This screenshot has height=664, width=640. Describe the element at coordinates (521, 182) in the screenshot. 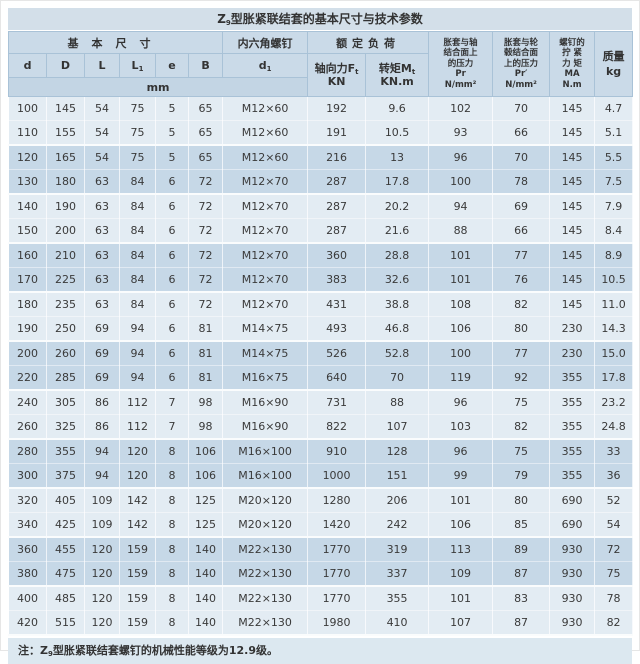

I see `table-cell: 78` at that location.